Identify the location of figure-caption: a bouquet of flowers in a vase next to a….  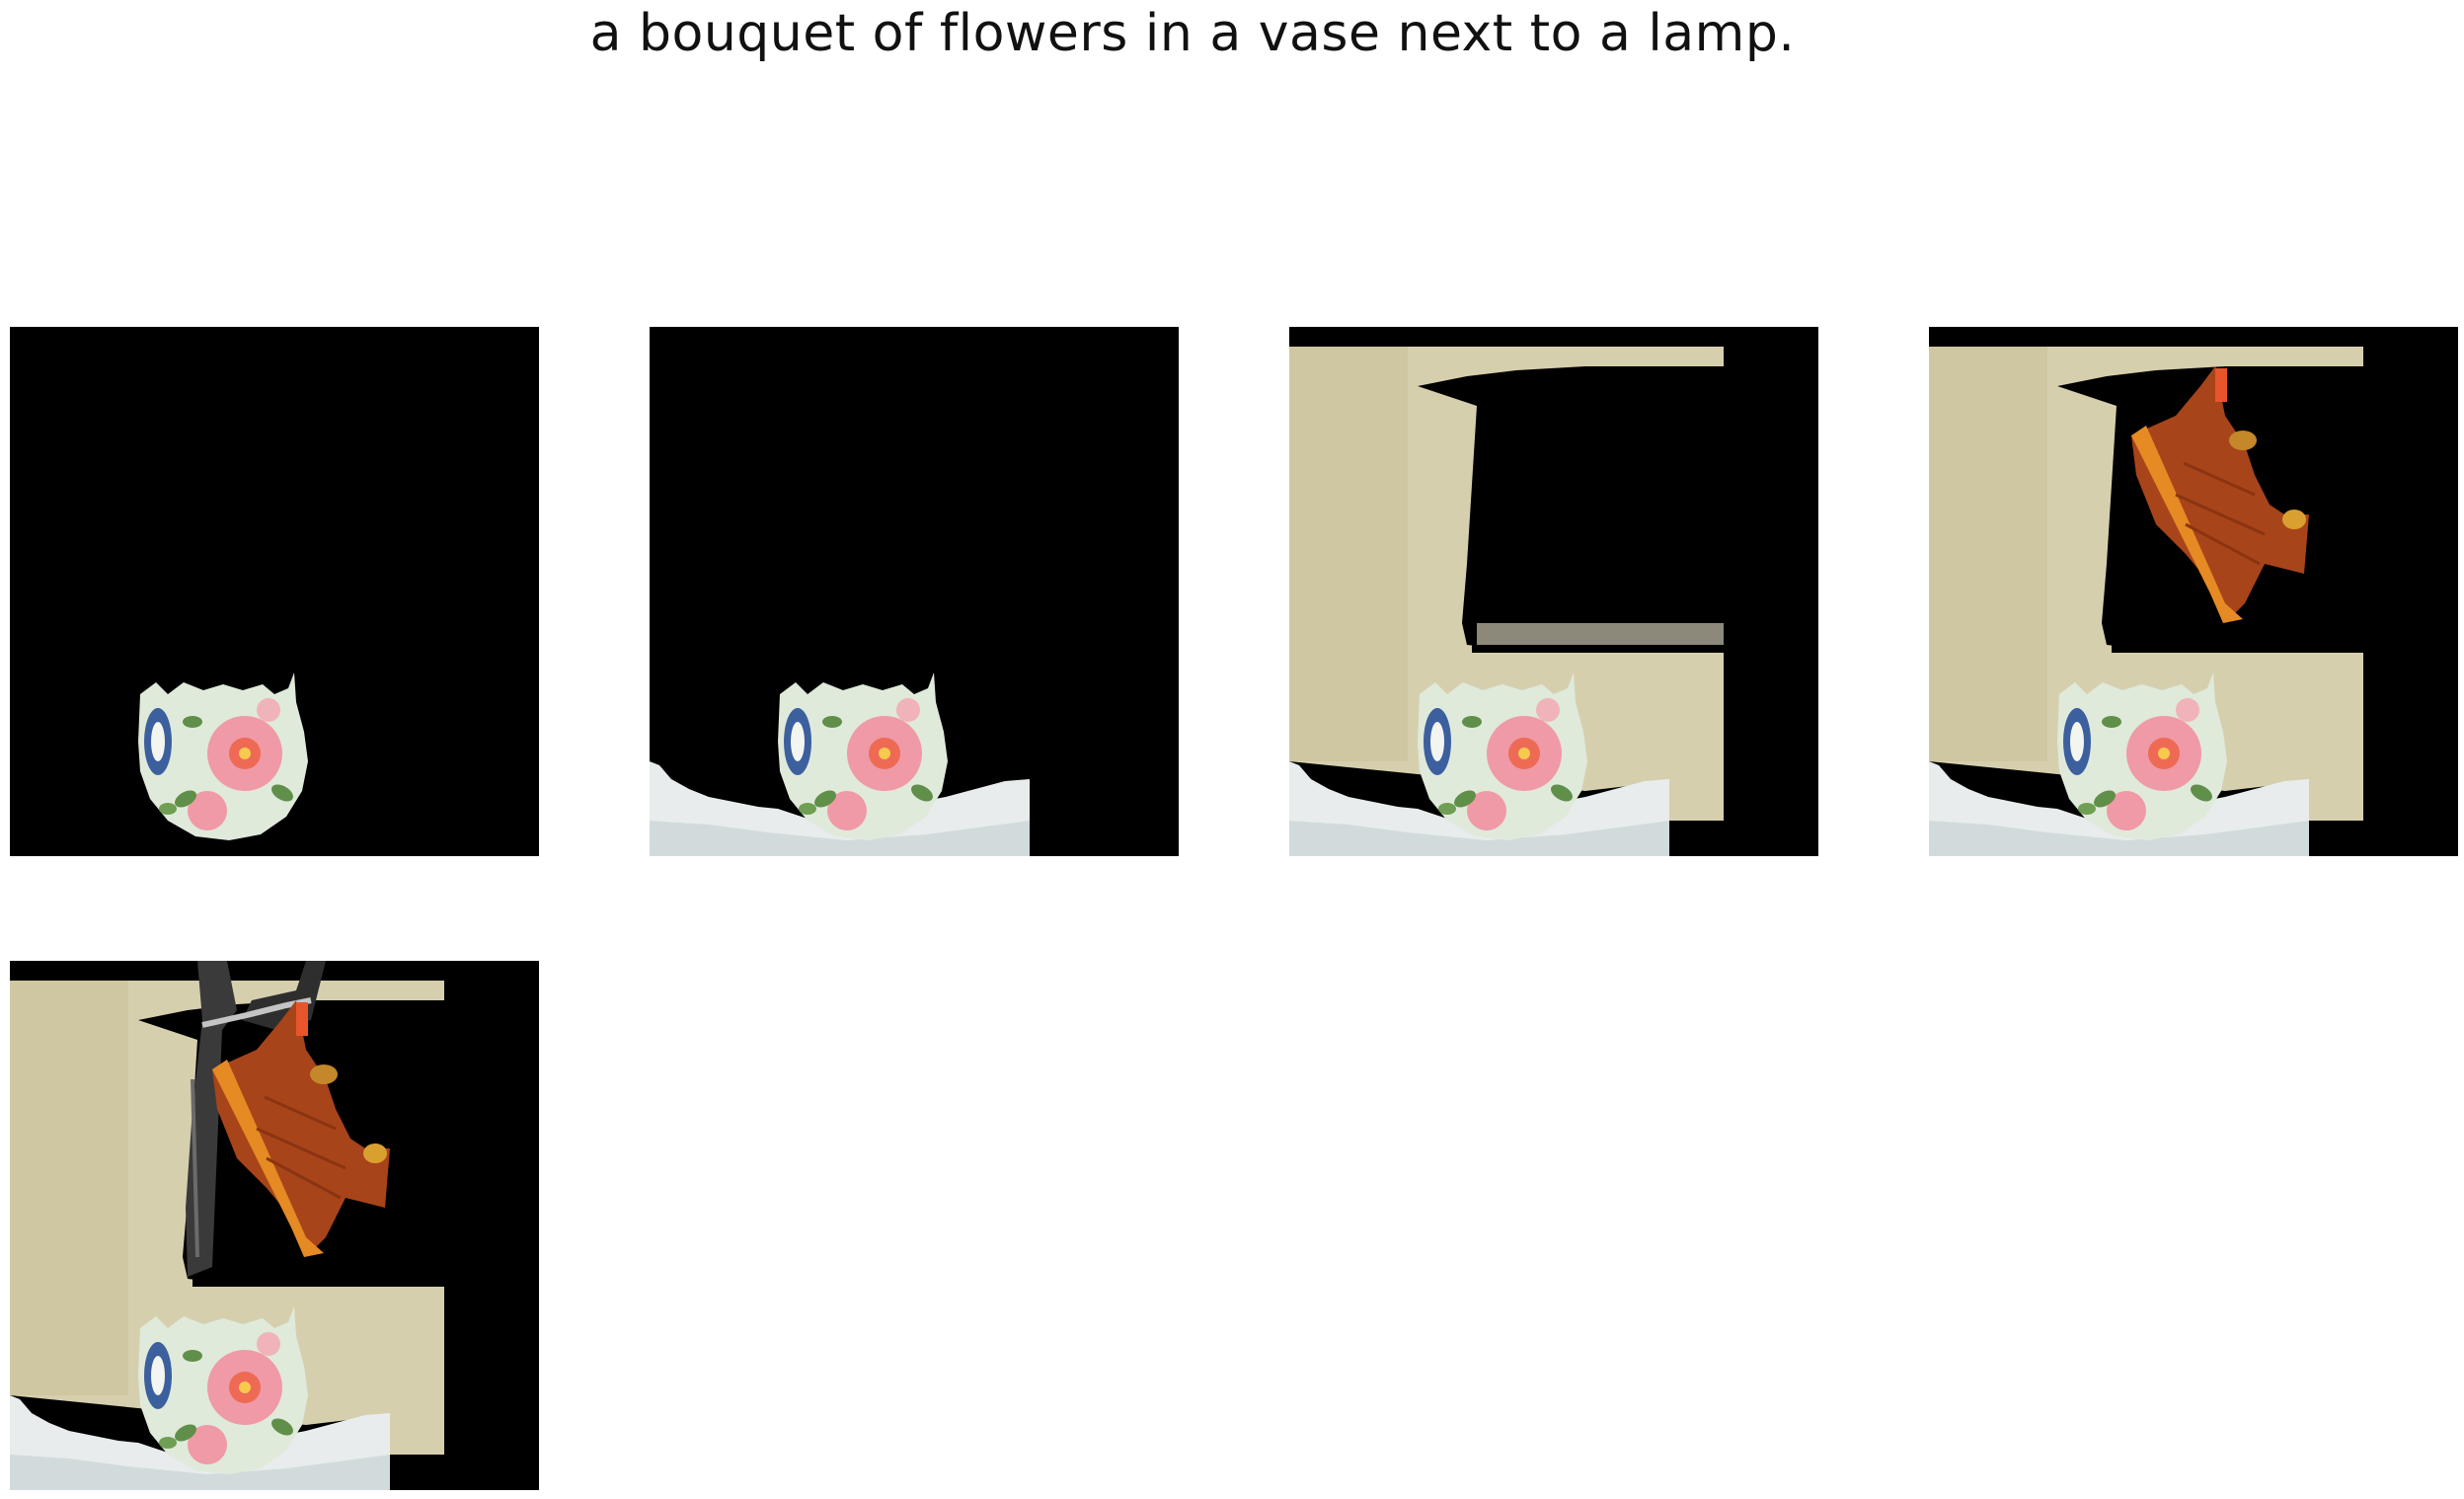
(1192, 33).